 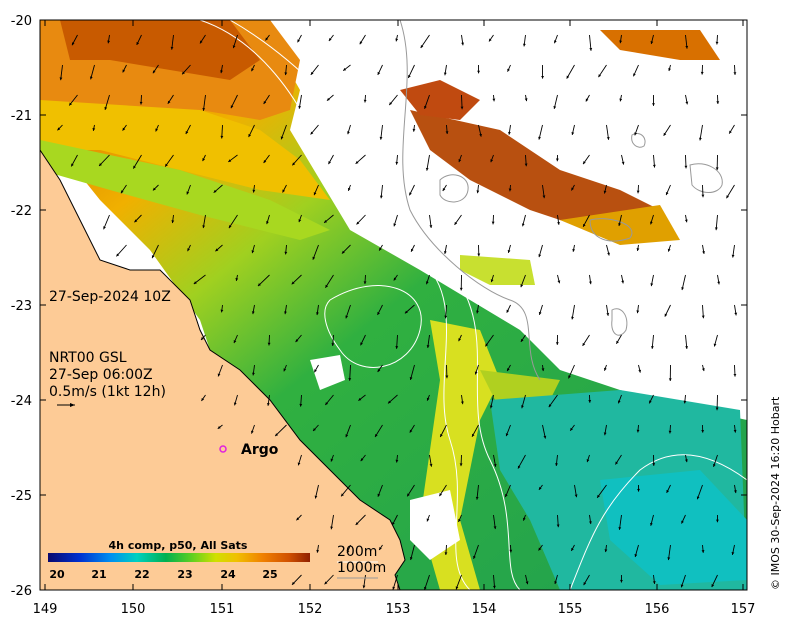 What do you see at coordinates (373, 326) in the screenshot?
I see `contour-loop` at bounding box center [373, 326].